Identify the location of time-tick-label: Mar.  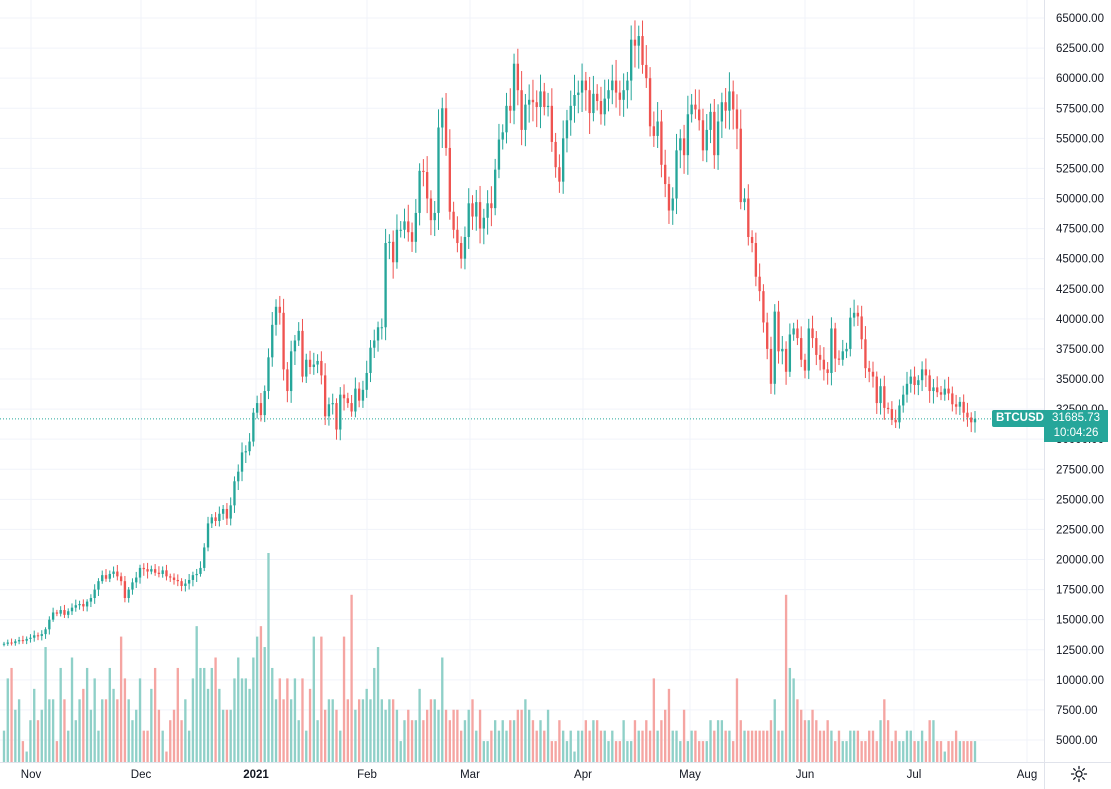
(470, 775).